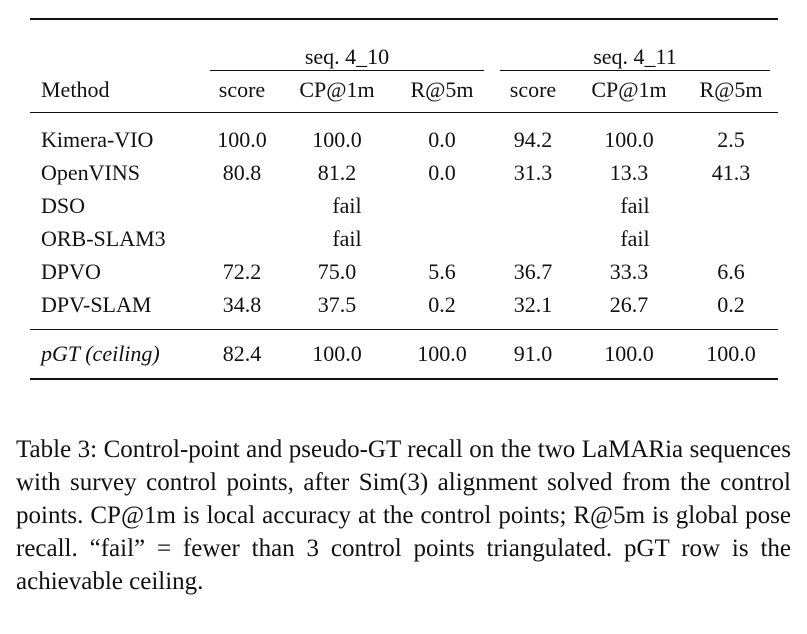 Image resolution: width=807 pixels, height=634 pixels. What do you see at coordinates (533, 271) in the screenshot?
I see `table-cell: 36.7` at bounding box center [533, 271].